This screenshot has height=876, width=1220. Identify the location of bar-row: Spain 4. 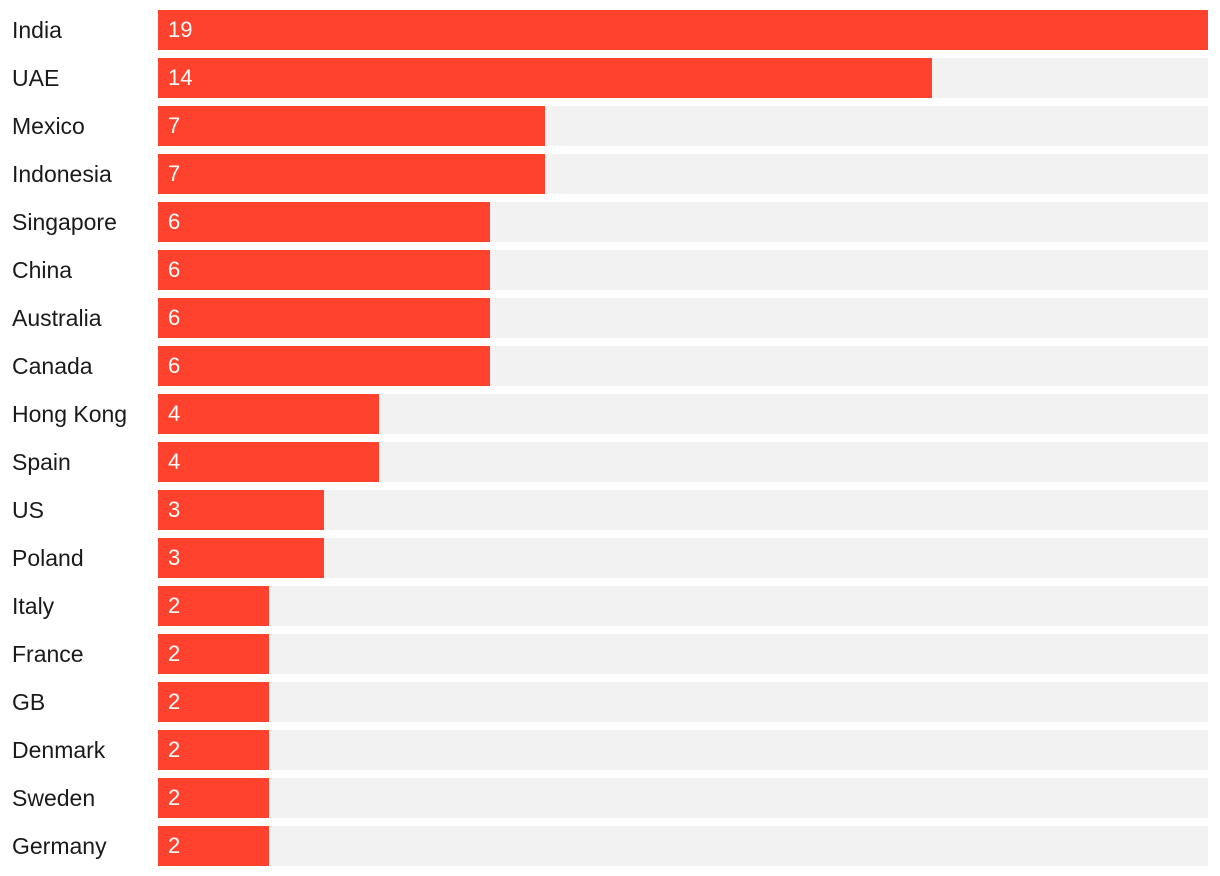
(610, 462).